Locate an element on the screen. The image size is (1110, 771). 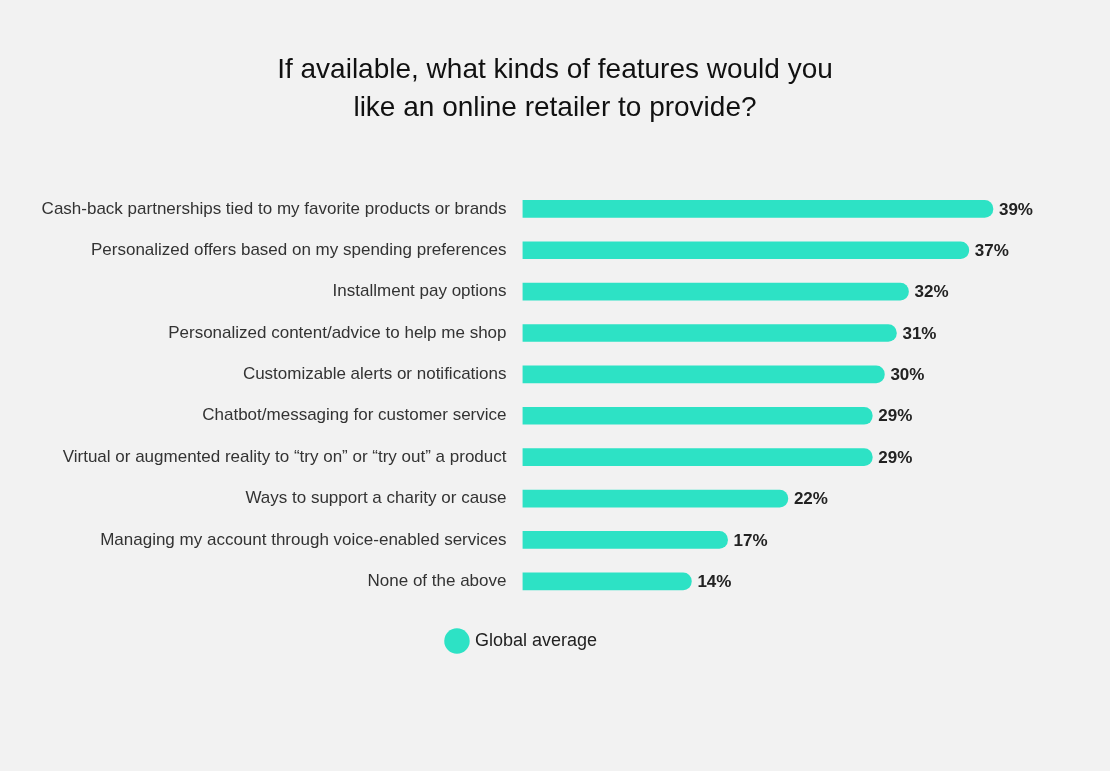
y-tick-label: Customizable alerts or notifications is located at coordinates (374, 374).